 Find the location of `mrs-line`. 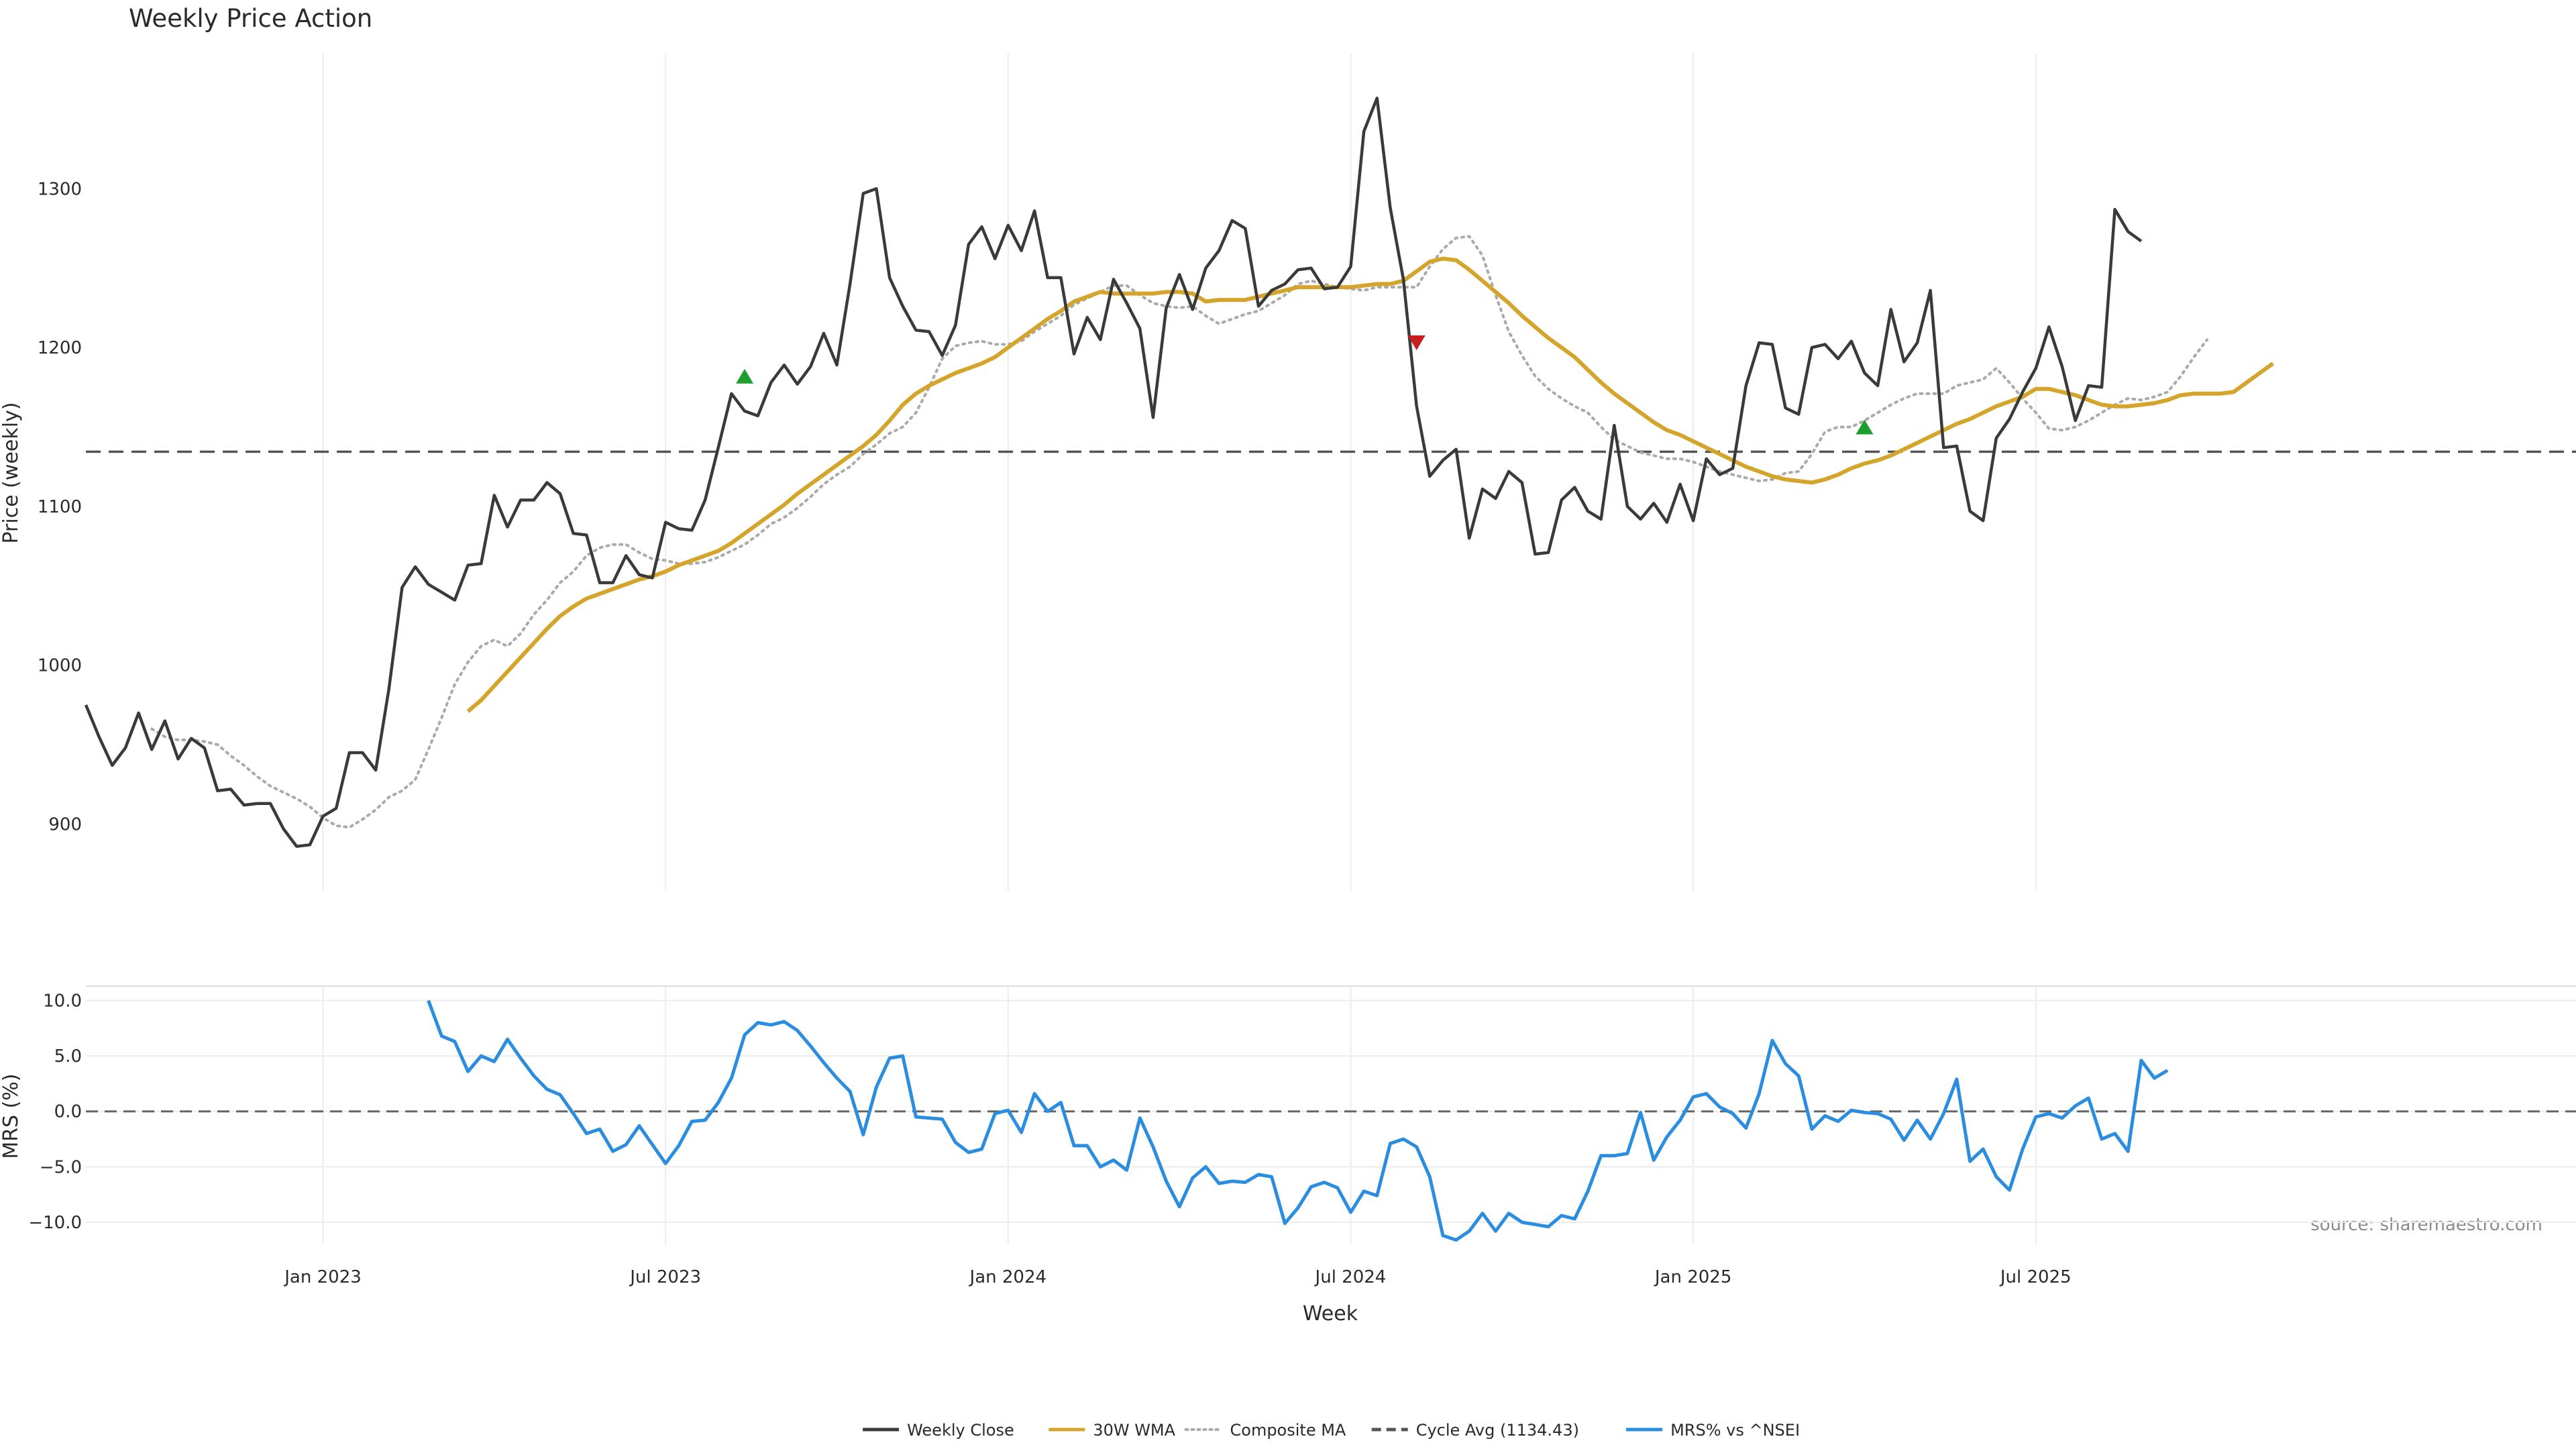

mrs-line is located at coordinates (1298, 1121).